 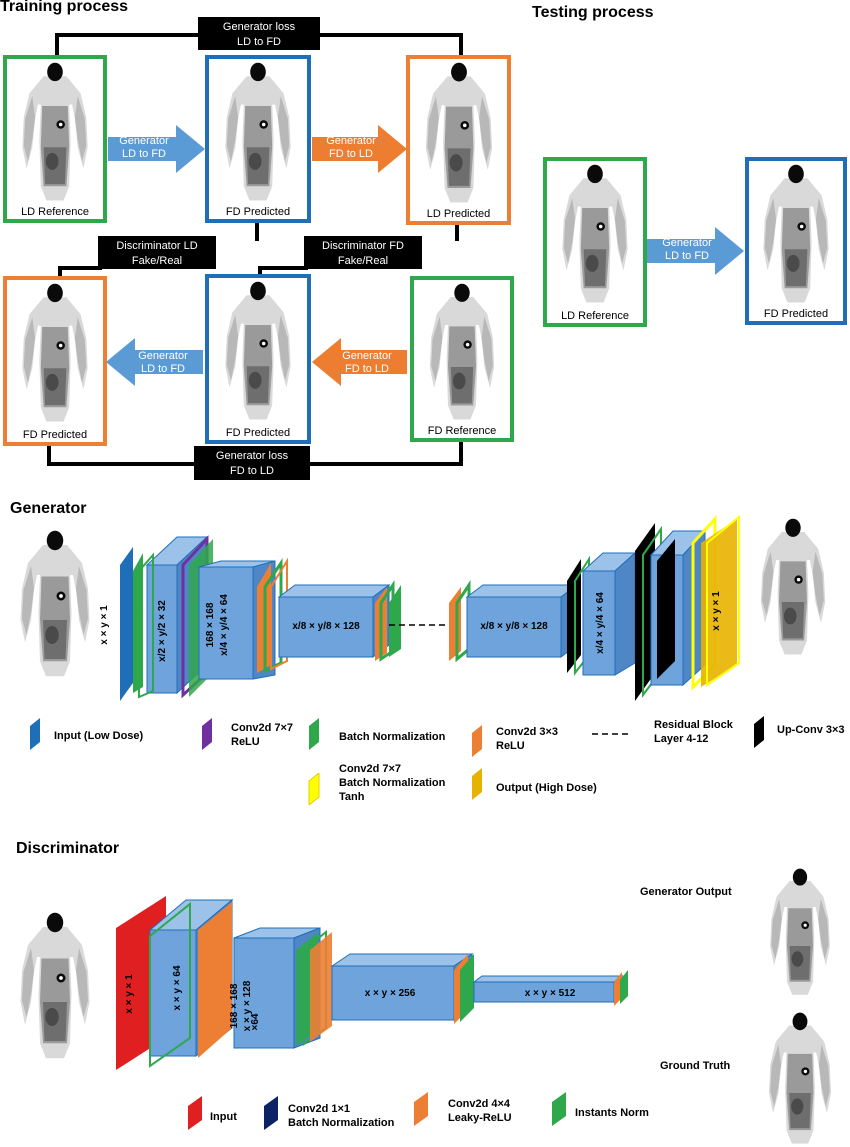 I want to click on discriminator-ld-box: Discriminator LD Fake/Real, so click(x=157, y=252).